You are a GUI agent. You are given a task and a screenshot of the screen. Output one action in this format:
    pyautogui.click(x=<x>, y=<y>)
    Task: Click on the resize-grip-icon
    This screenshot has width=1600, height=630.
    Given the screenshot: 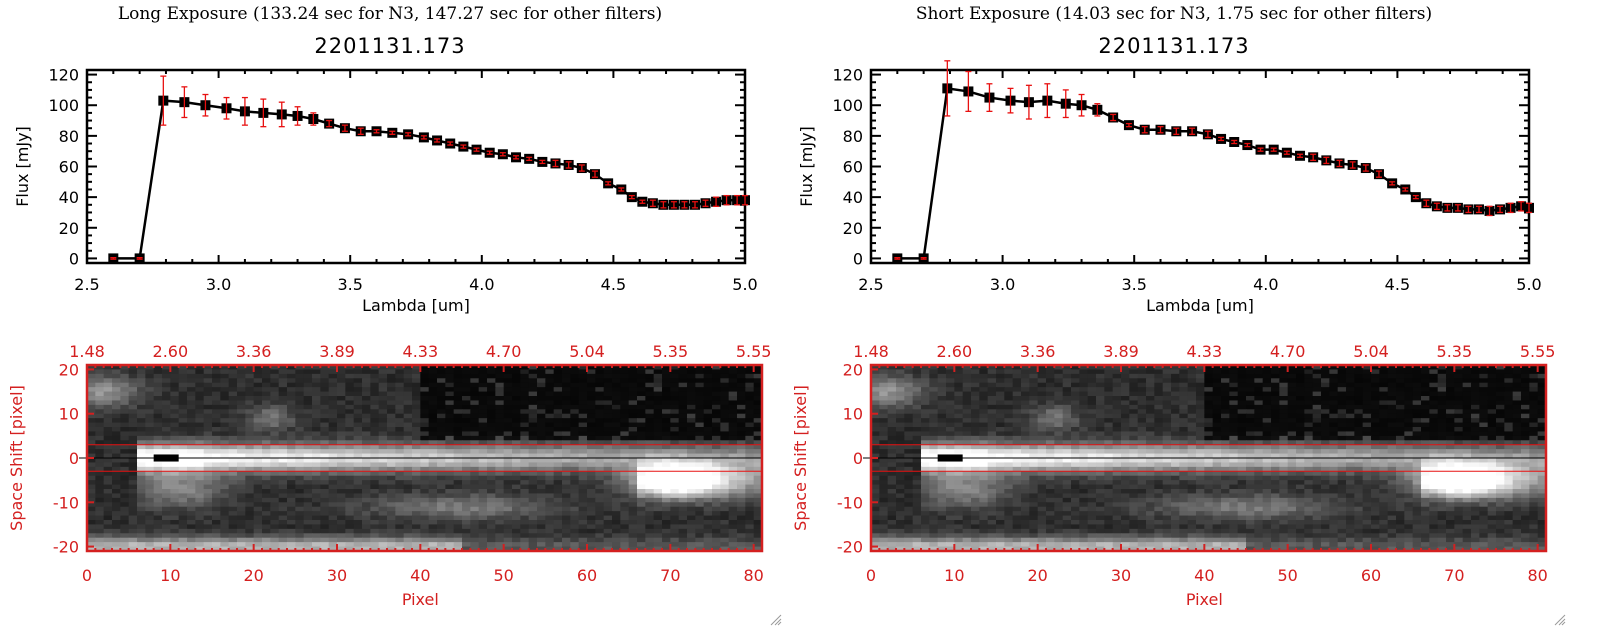 What is the action you would take?
    pyautogui.click(x=775, y=619)
    